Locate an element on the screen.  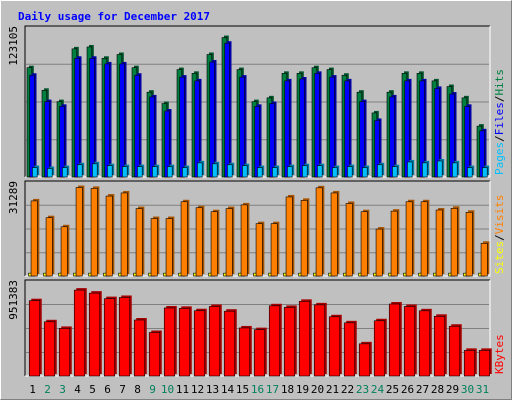
legend-files: Files is located at coordinates (499, 118).